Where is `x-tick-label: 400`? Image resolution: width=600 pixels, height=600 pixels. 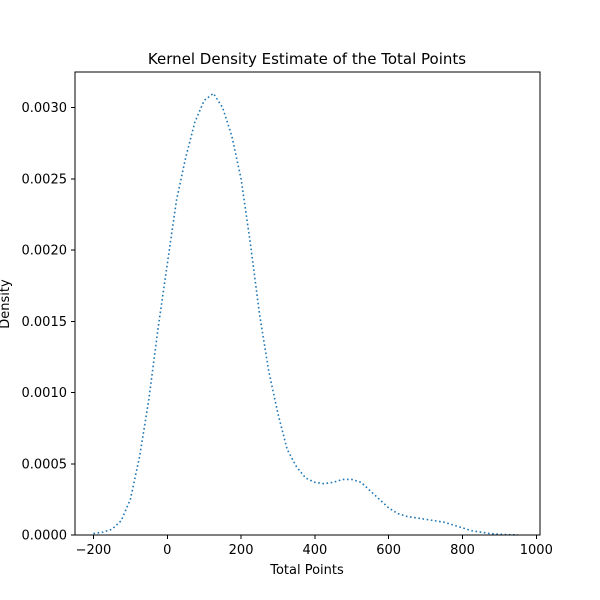
x-tick-label: 400 is located at coordinates (314, 550).